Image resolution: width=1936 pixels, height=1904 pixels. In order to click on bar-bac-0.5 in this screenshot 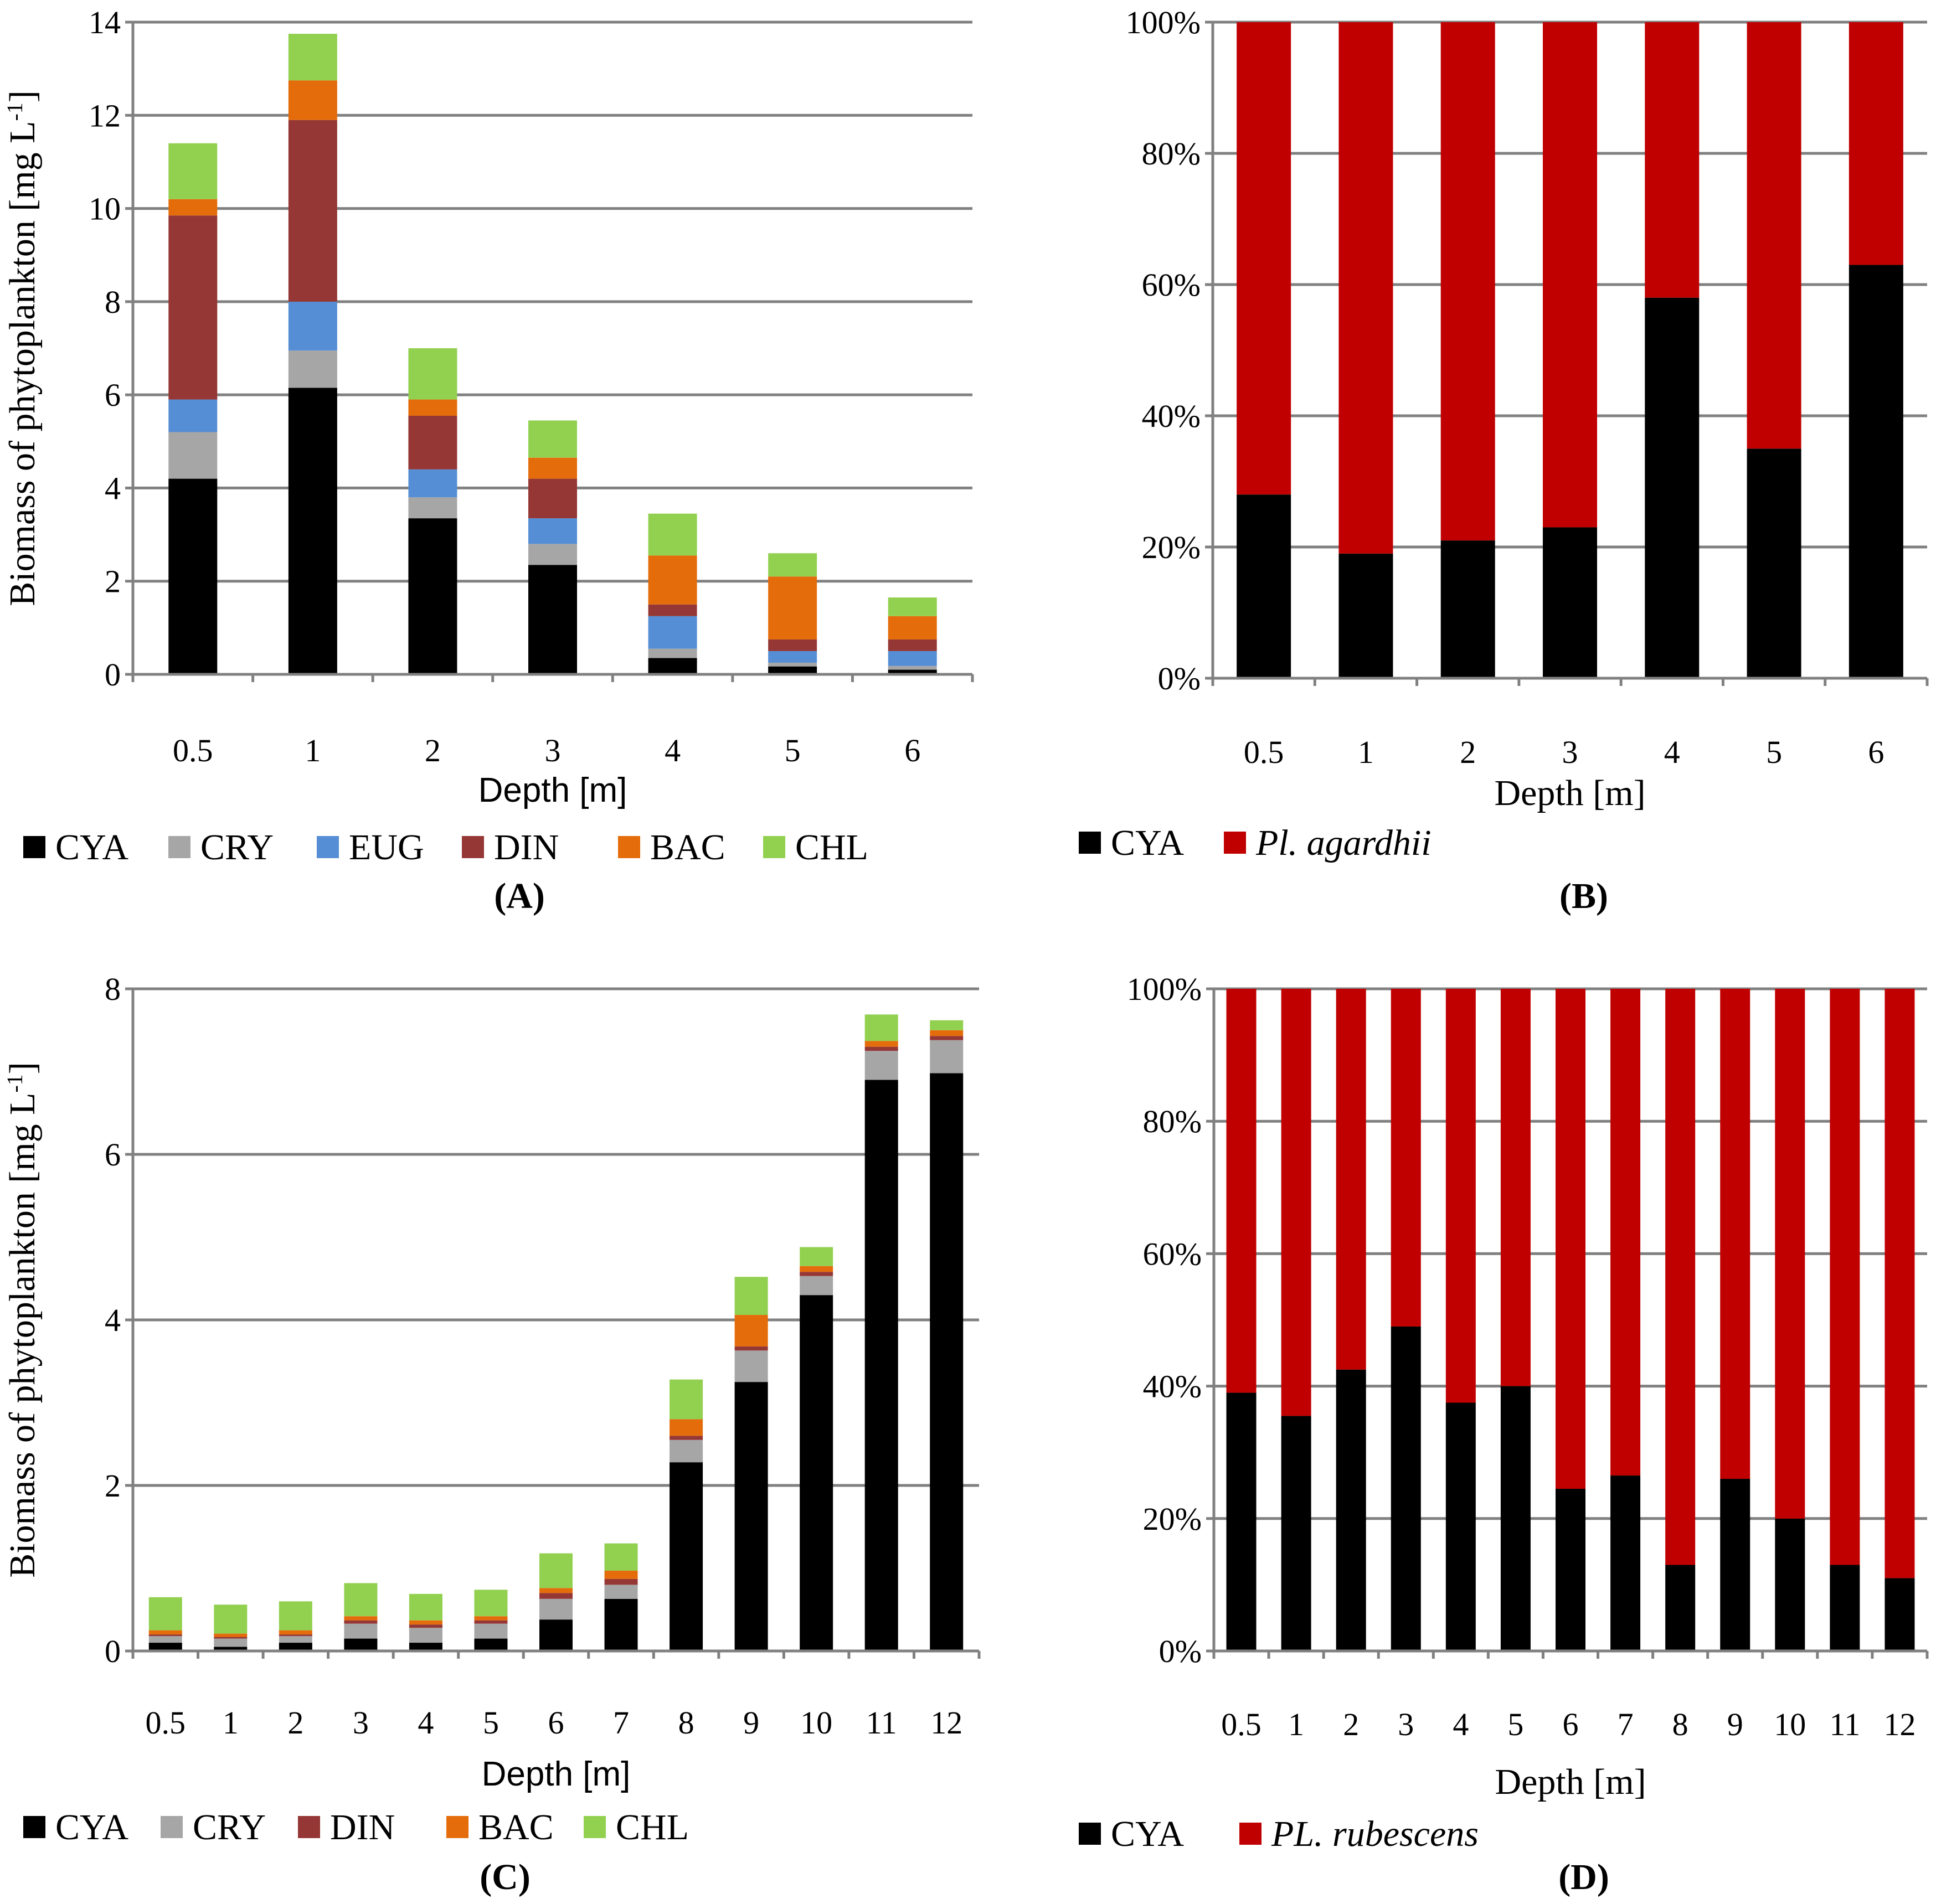, I will do `click(193, 207)`.